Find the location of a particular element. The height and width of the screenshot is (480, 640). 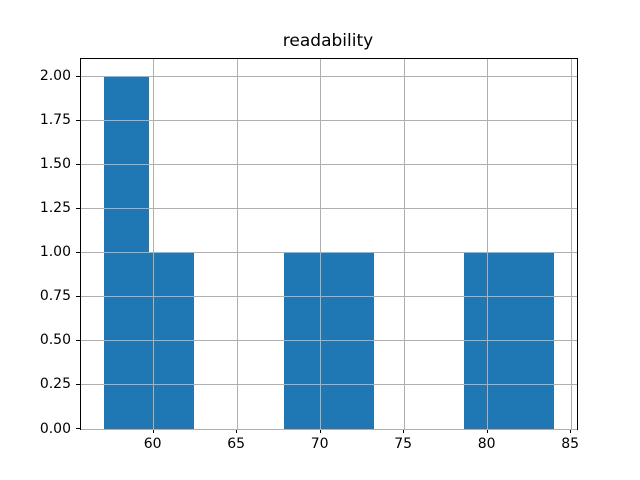

y-tick-label: 1.25 is located at coordinates (55, 208).